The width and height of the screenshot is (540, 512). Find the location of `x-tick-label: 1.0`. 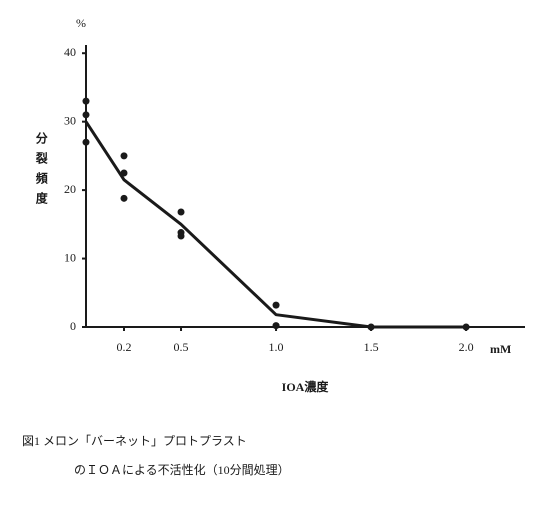

x-tick-label: 1.0 is located at coordinates (276, 347).